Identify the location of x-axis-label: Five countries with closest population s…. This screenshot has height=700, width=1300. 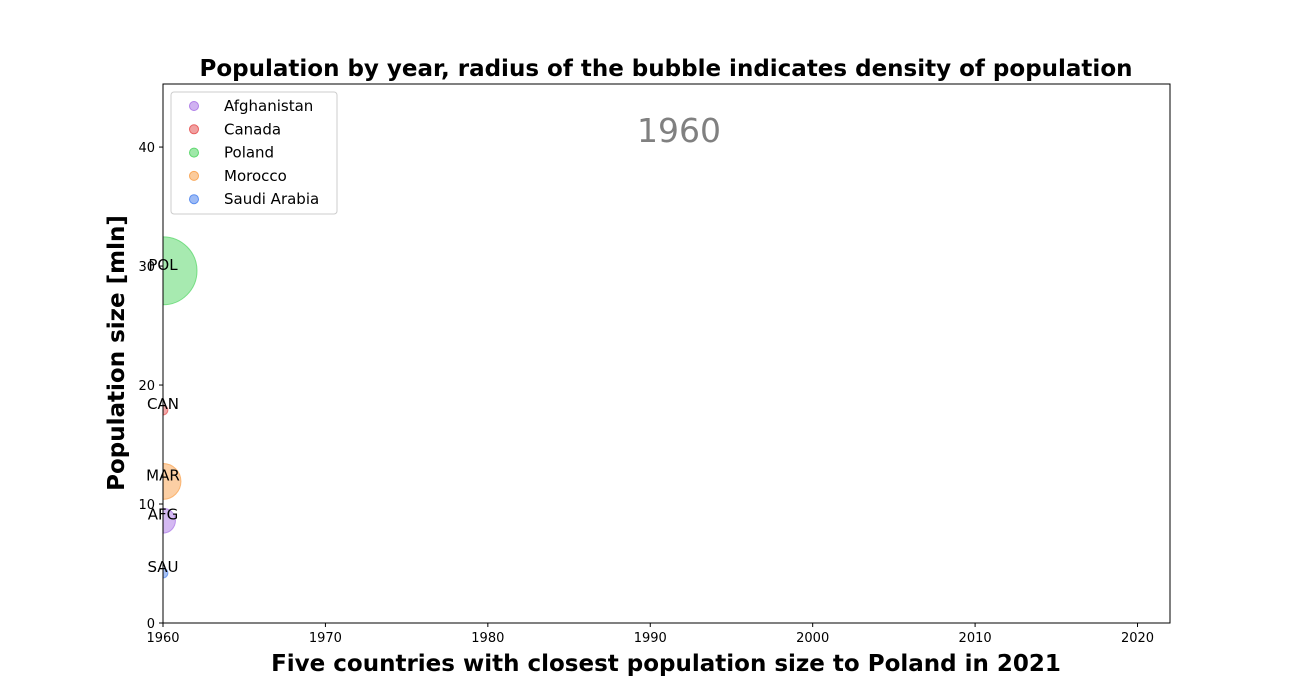
(666, 664).